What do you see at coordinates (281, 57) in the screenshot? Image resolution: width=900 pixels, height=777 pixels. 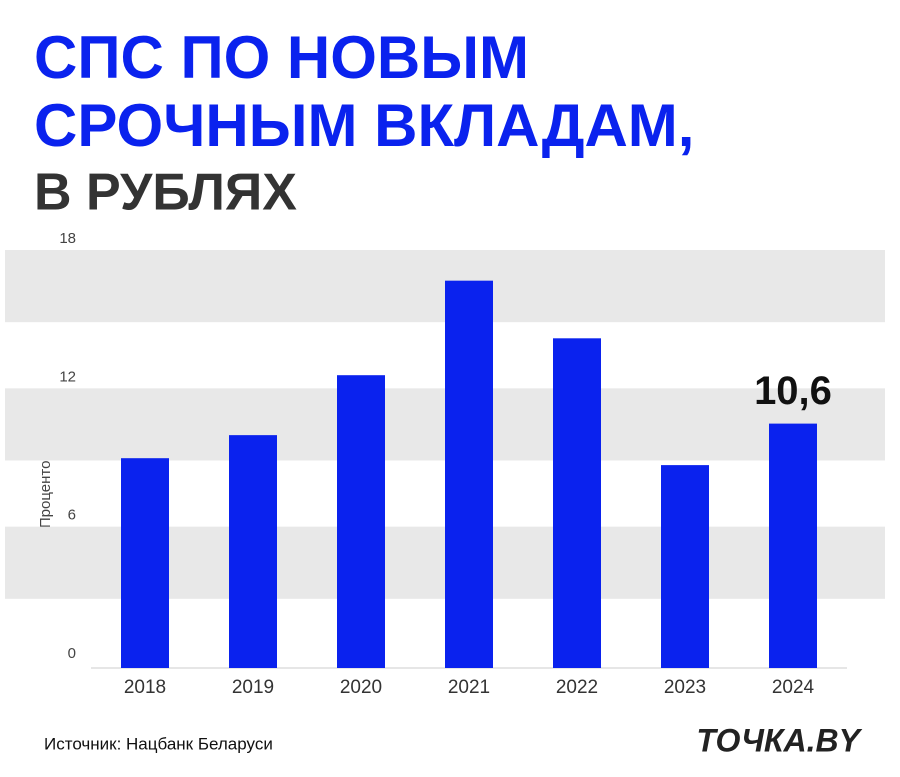 I see `chart-title: СПС ПО НОВЫМ` at bounding box center [281, 57].